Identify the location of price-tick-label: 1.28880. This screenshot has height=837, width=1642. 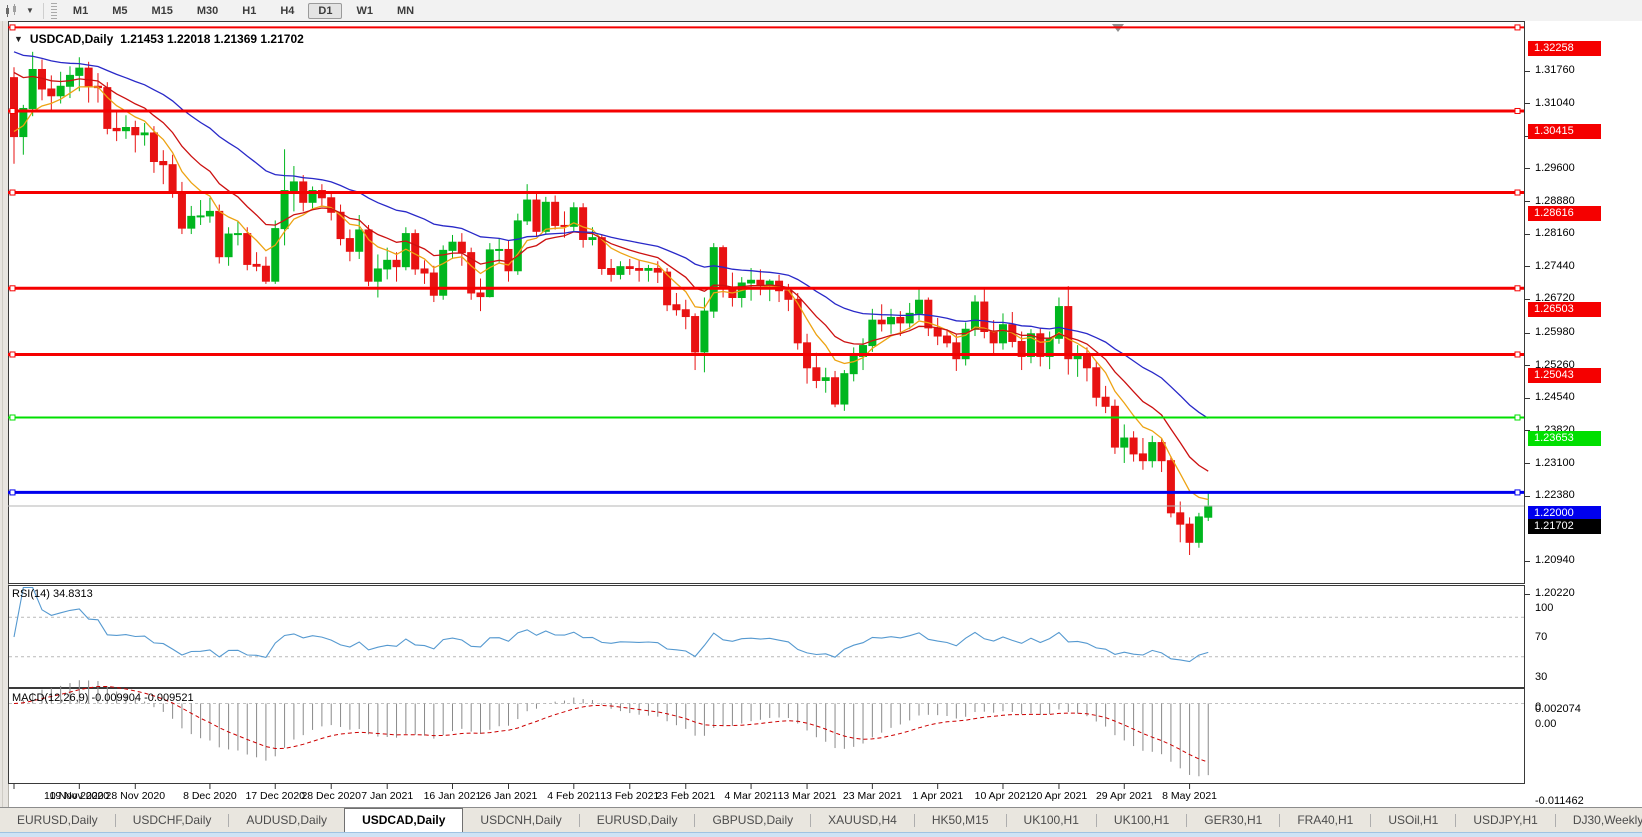
(1555, 200).